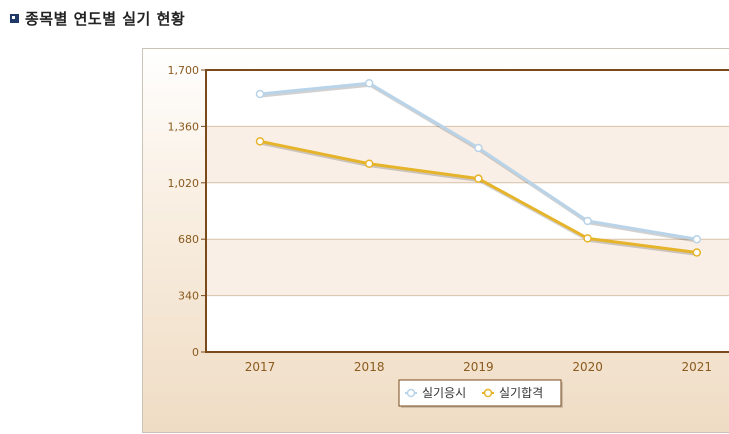 The image size is (729, 434). What do you see at coordinates (478, 367) in the screenshot?
I see `x-tick-label: 2019` at bounding box center [478, 367].